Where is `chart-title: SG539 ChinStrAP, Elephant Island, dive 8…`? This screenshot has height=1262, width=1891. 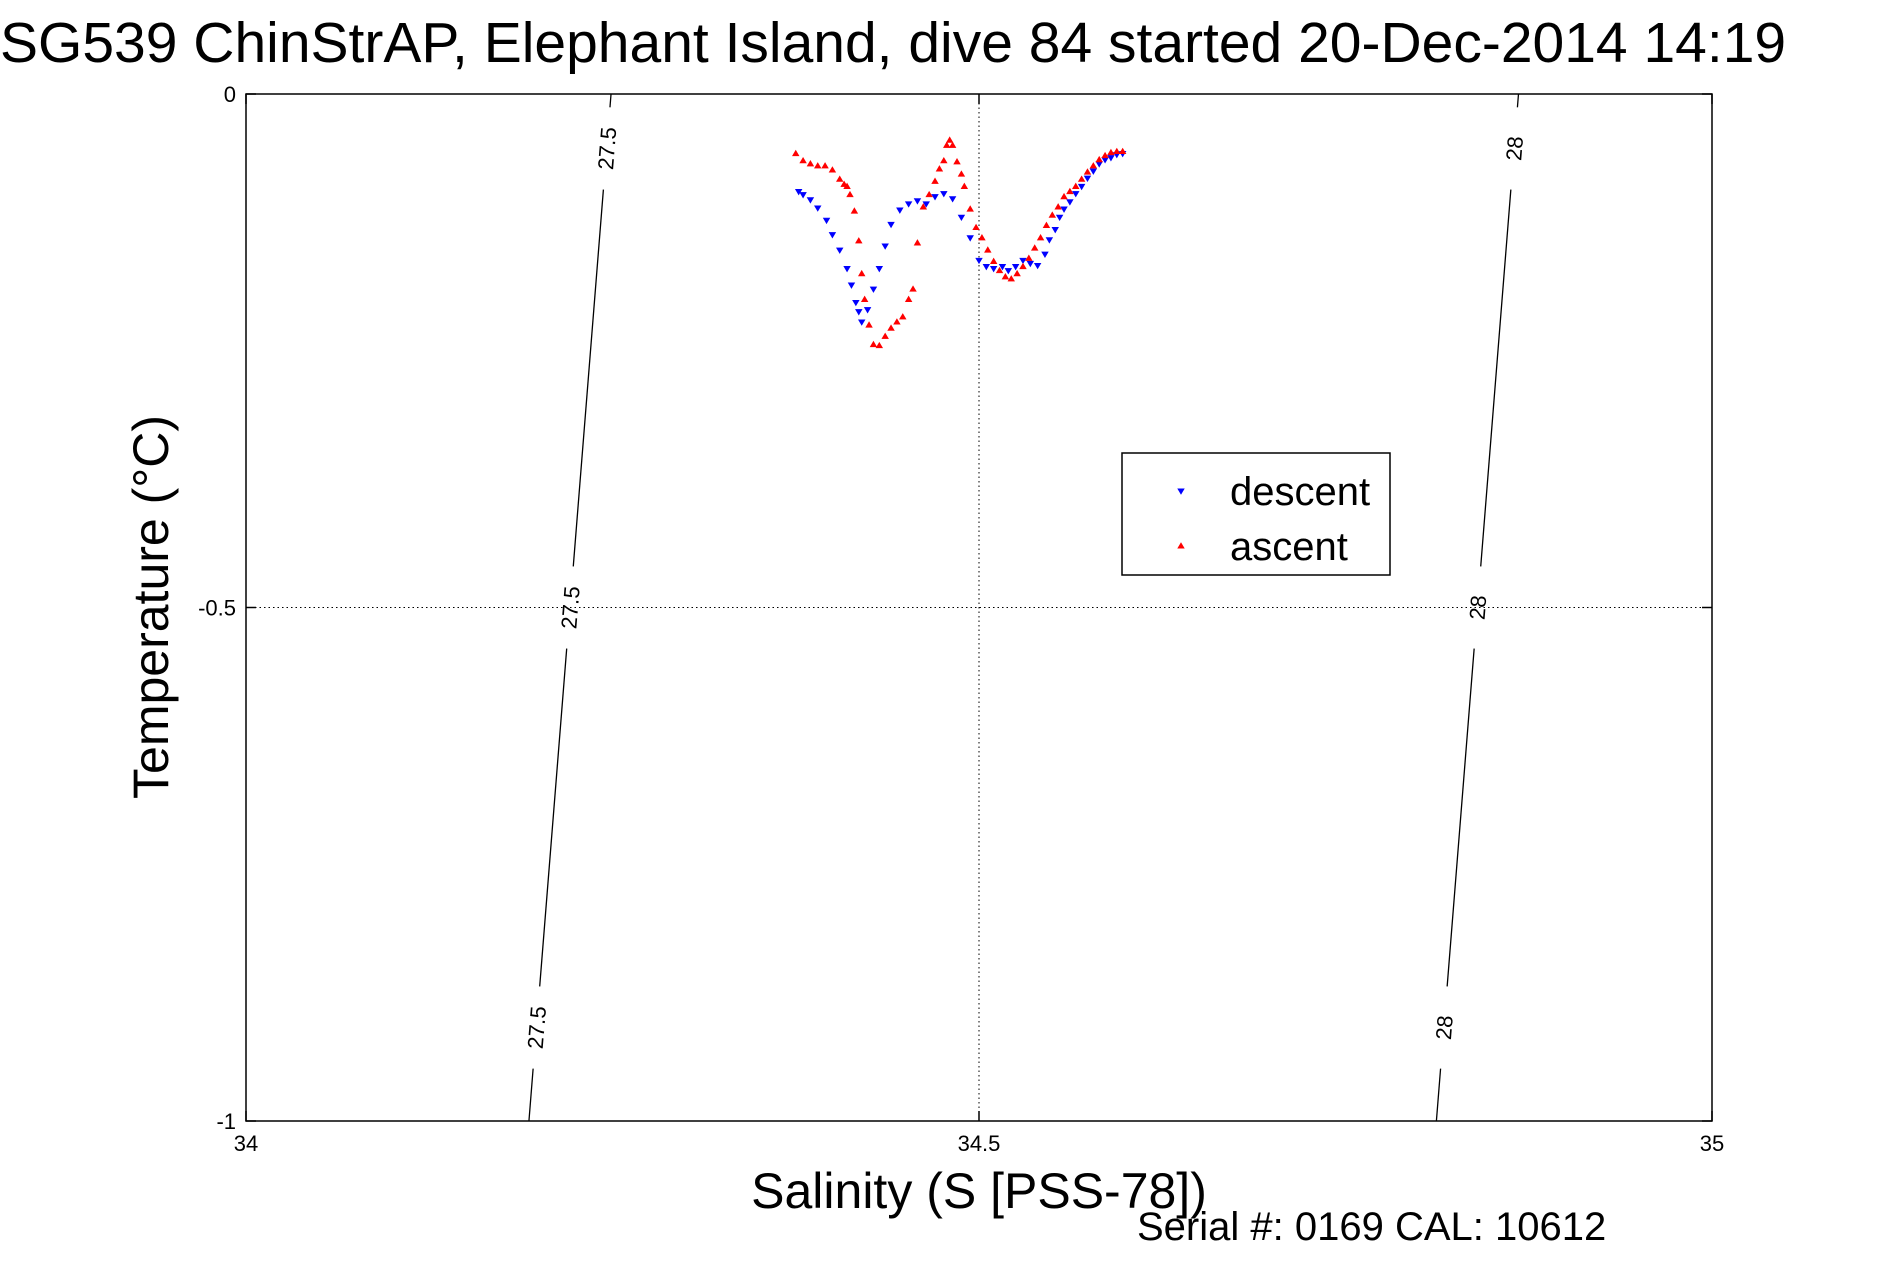 chart-title: SG539 ChinStrAP, Elephant Island, dive 8… is located at coordinates (893, 43).